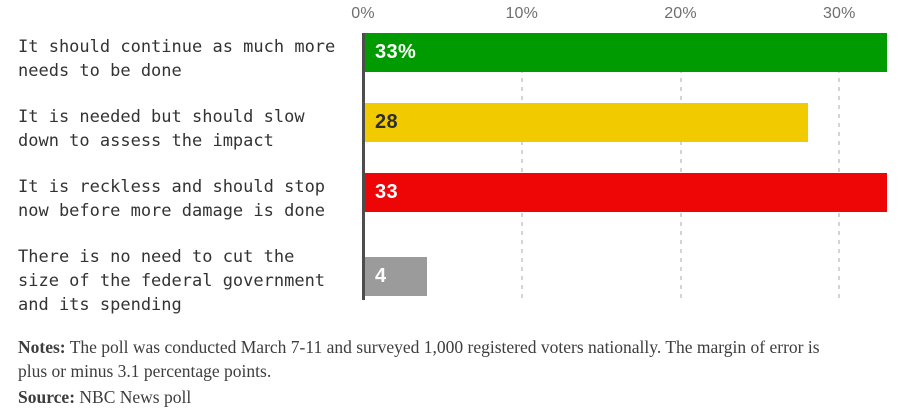  What do you see at coordinates (624, 16) in the screenshot?
I see `x-axis: 0% 10% 20% 30%` at bounding box center [624, 16].